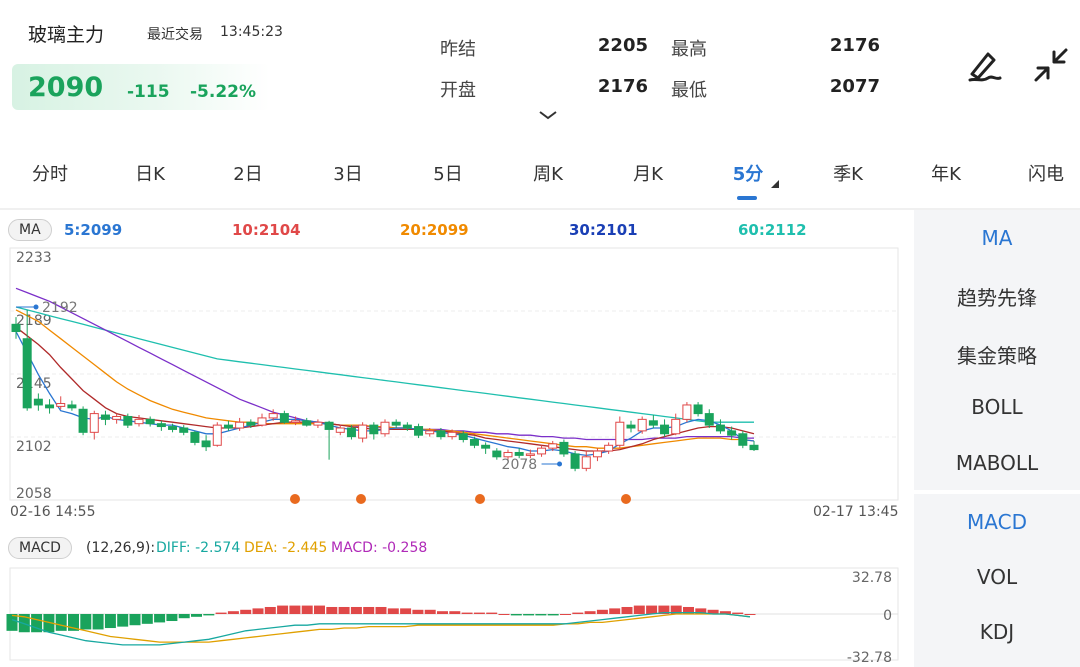 The image size is (1080, 667). I want to click on pen-draw-icon, so click(983, 65).